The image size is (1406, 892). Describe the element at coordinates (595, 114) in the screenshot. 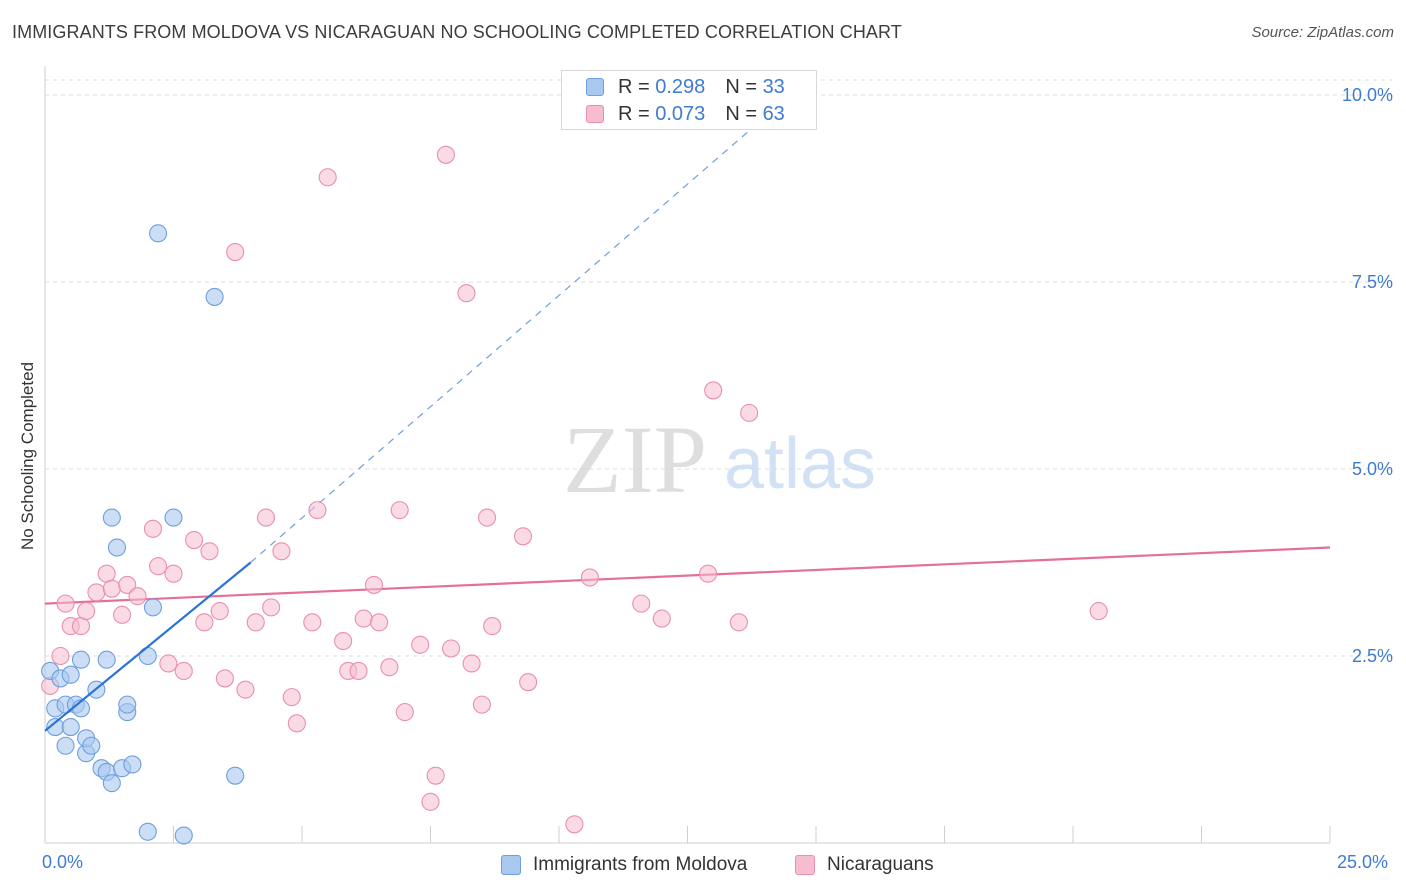

I see `nicaraguans-swatch` at that location.